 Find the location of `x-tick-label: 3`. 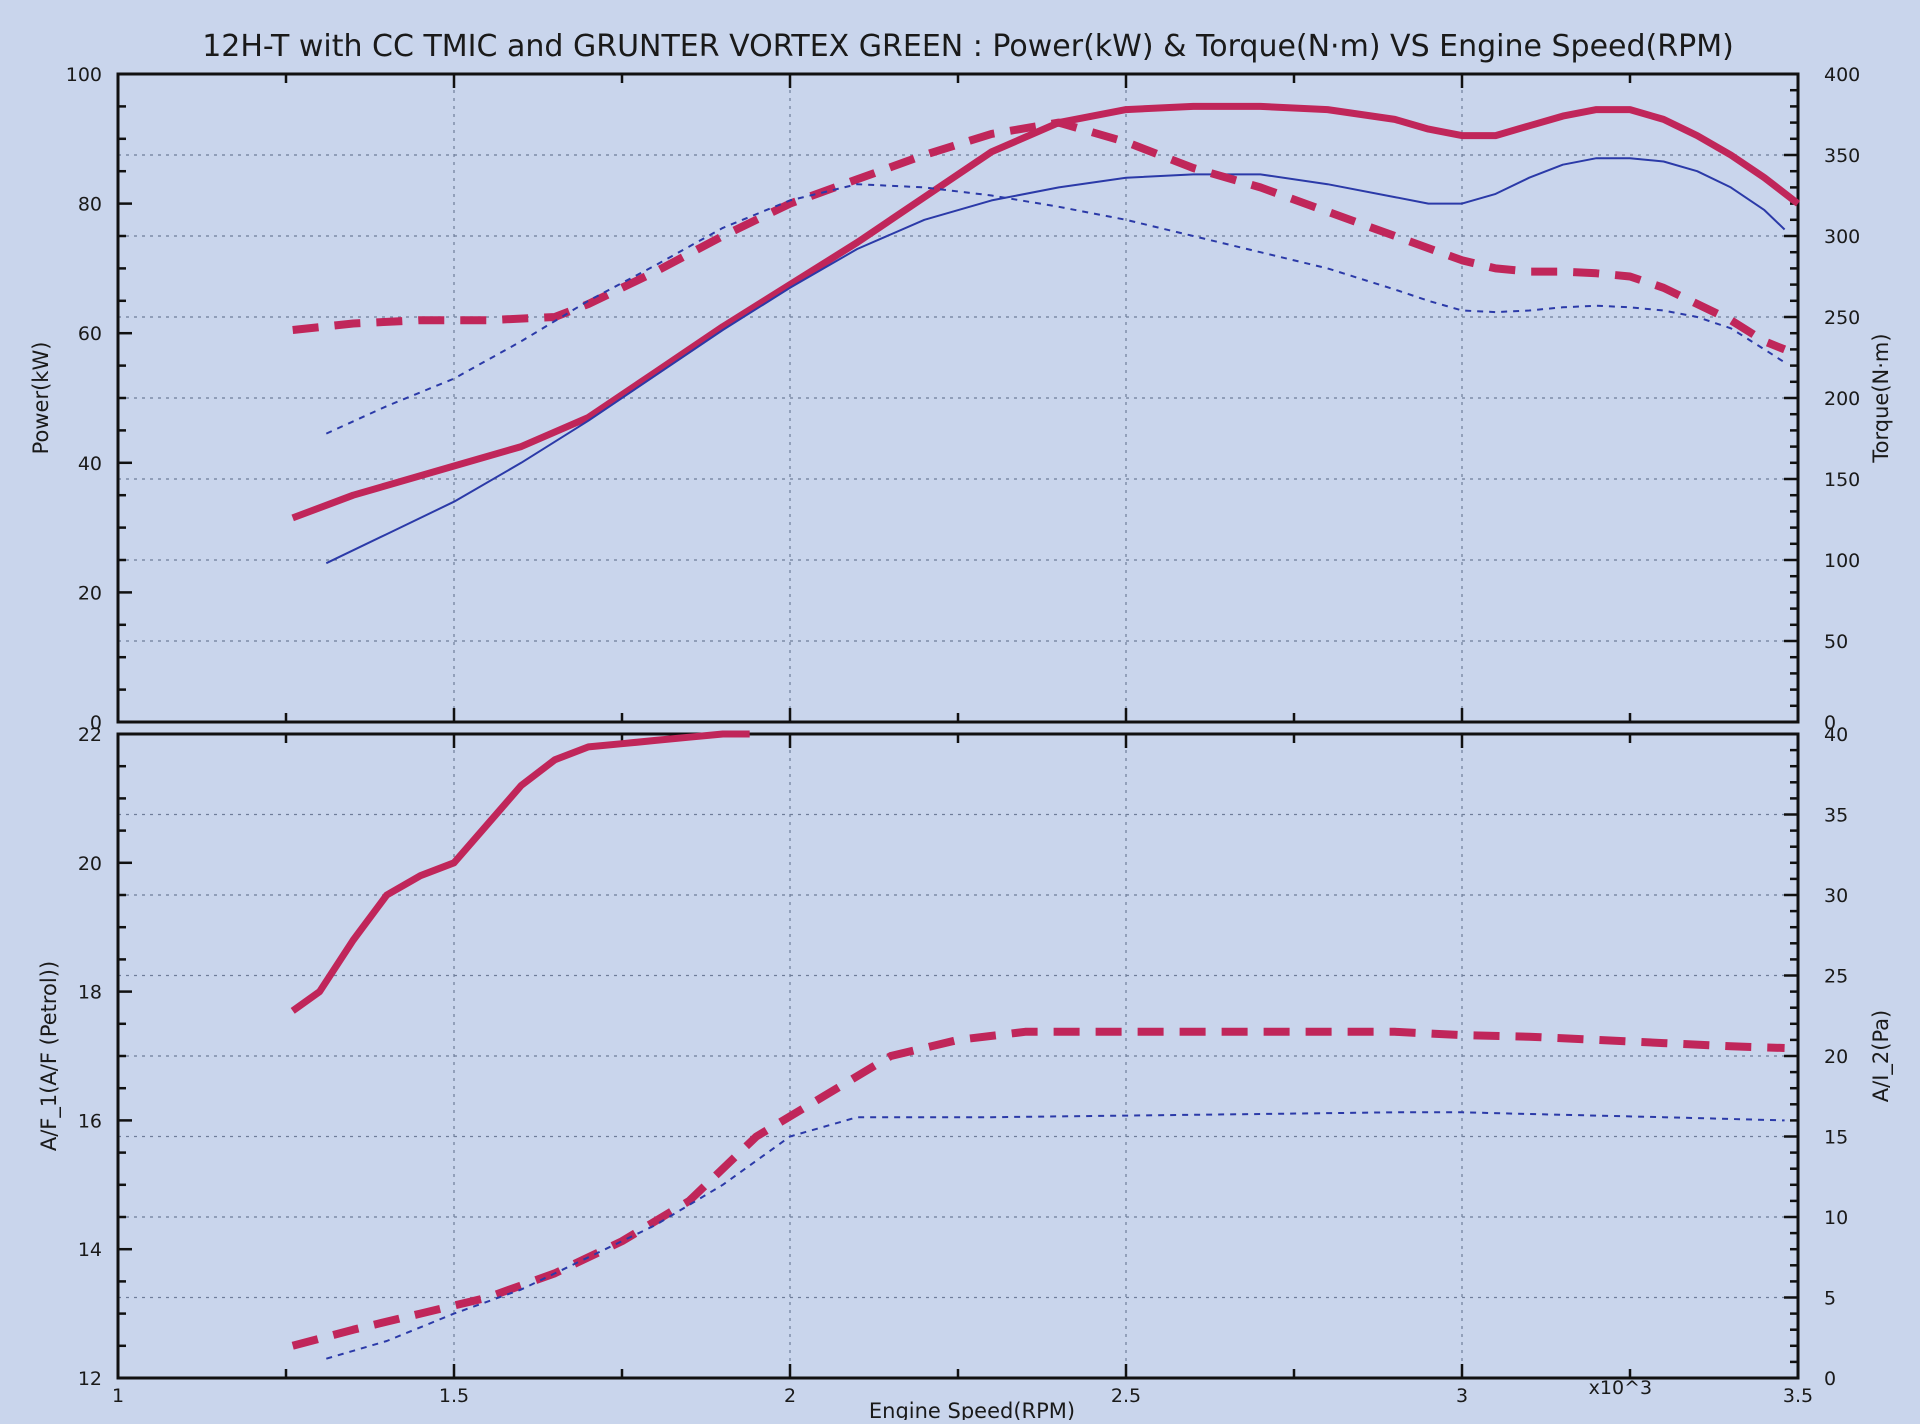

x-tick-label: 3 is located at coordinates (1462, 1396).